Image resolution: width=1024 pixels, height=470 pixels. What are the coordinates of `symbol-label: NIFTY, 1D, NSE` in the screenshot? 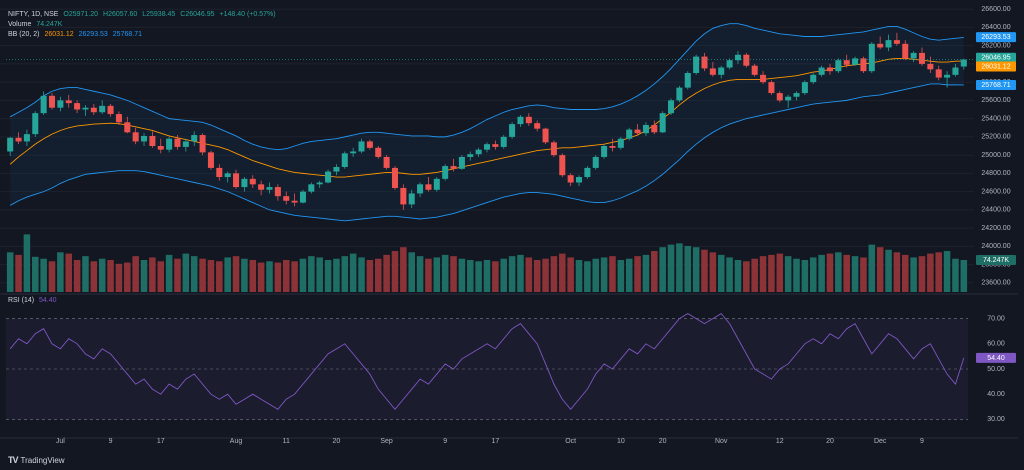 It's located at (33, 14).